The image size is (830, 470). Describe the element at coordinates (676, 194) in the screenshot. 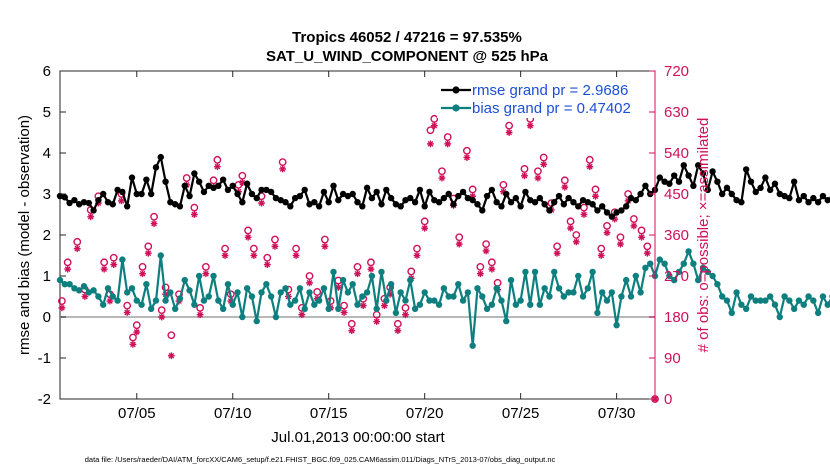

I see `y-right-tick-label: 450` at that location.